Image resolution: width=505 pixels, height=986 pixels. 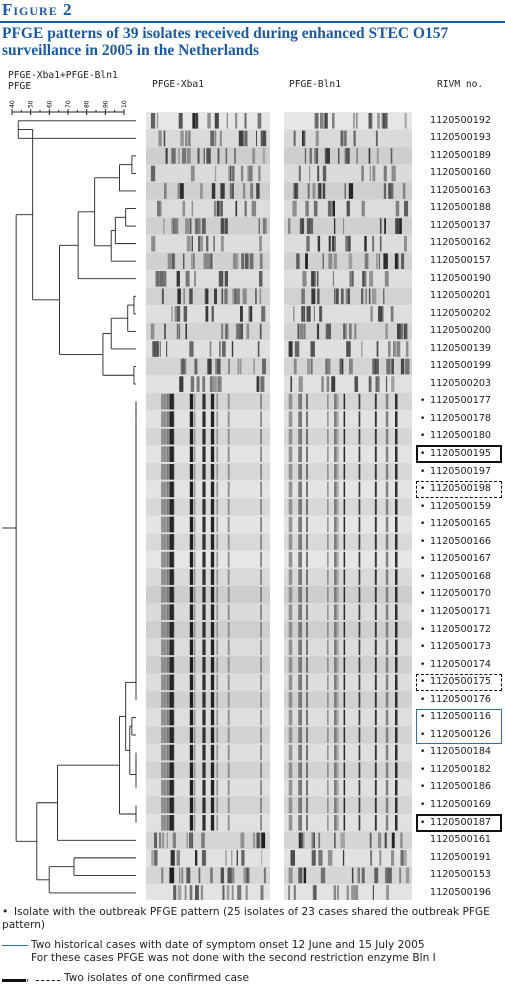 What do you see at coordinates (462, 507) in the screenshot?
I see `isolate-row: • 1120500159` at bounding box center [462, 507].